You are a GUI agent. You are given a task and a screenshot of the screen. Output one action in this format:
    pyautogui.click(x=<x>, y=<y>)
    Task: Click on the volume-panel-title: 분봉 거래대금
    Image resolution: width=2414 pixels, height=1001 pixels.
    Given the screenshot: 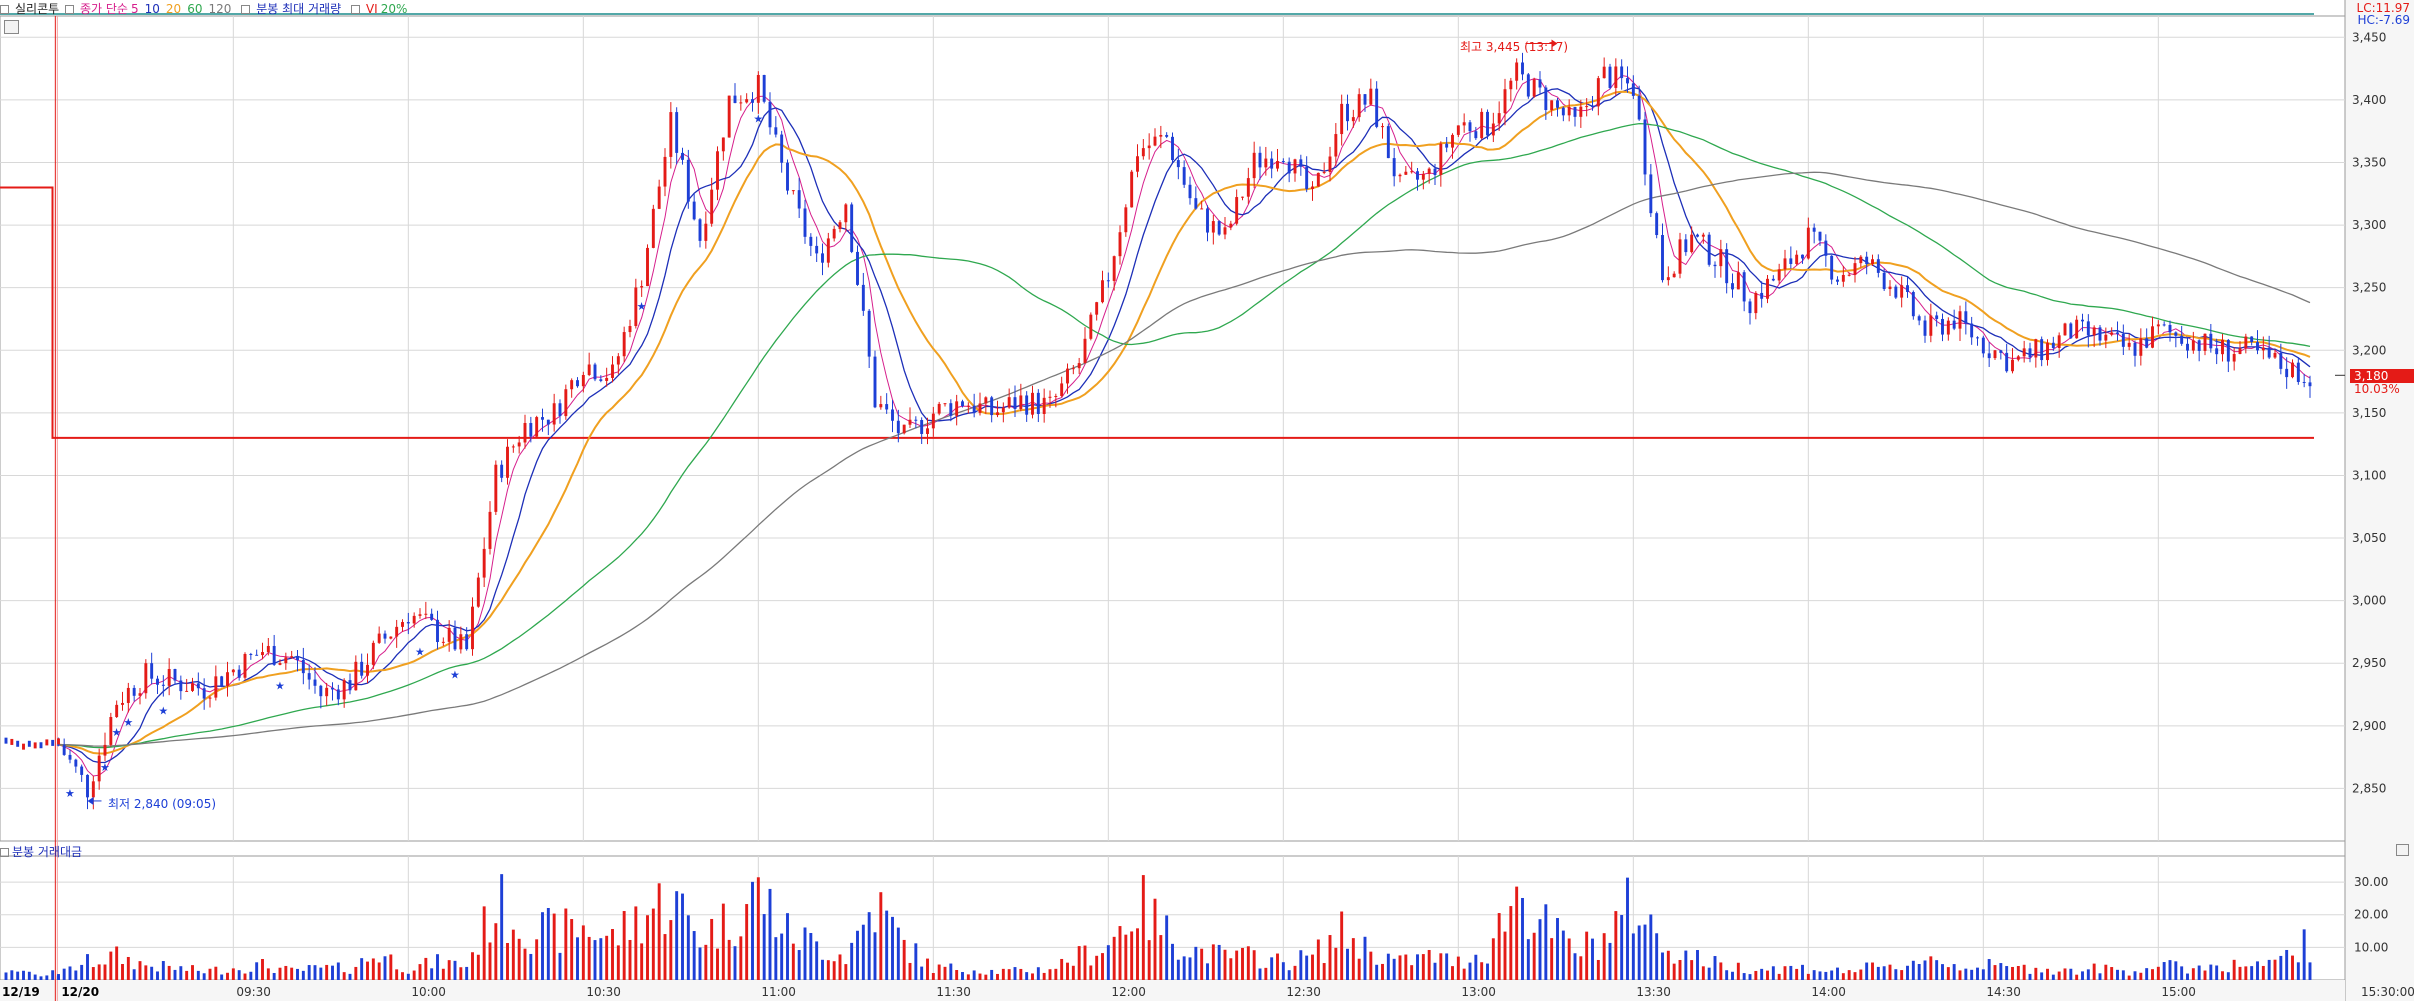 What is the action you would take?
    pyautogui.click(x=47, y=852)
    